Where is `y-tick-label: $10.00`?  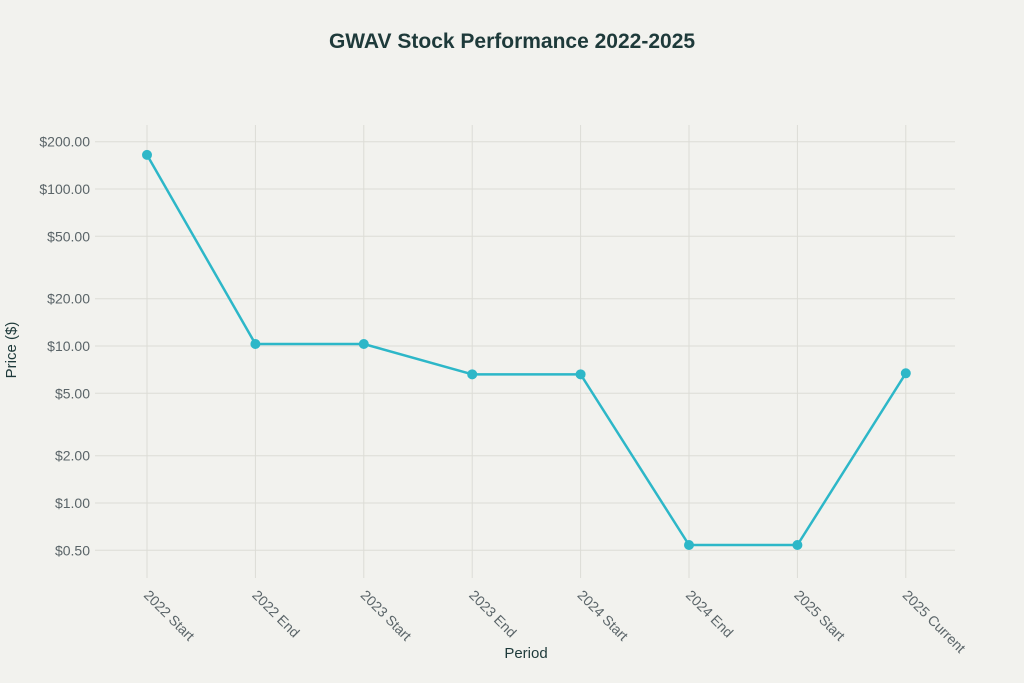 y-tick-label: $10.00 is located at coordinates (68, 346).